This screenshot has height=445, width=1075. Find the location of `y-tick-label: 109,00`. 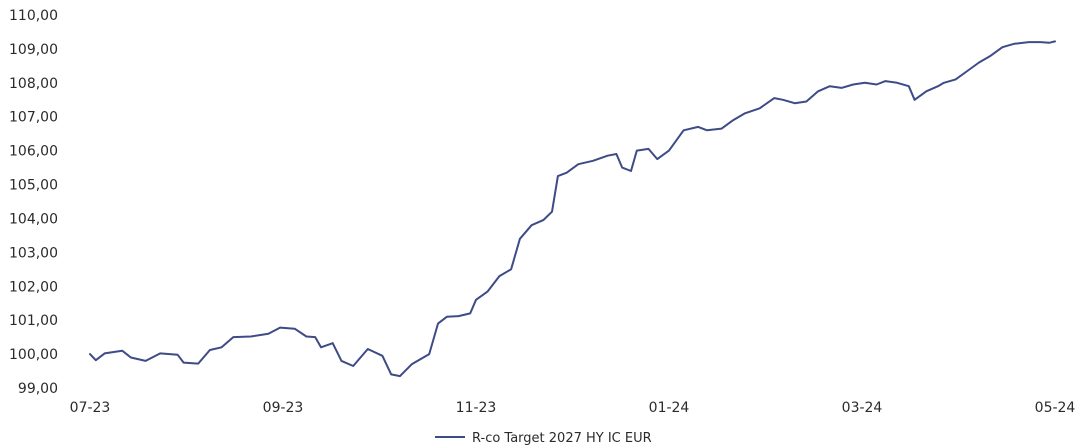

y-tick-label: 109,00 is located at coordinates (33, 50).